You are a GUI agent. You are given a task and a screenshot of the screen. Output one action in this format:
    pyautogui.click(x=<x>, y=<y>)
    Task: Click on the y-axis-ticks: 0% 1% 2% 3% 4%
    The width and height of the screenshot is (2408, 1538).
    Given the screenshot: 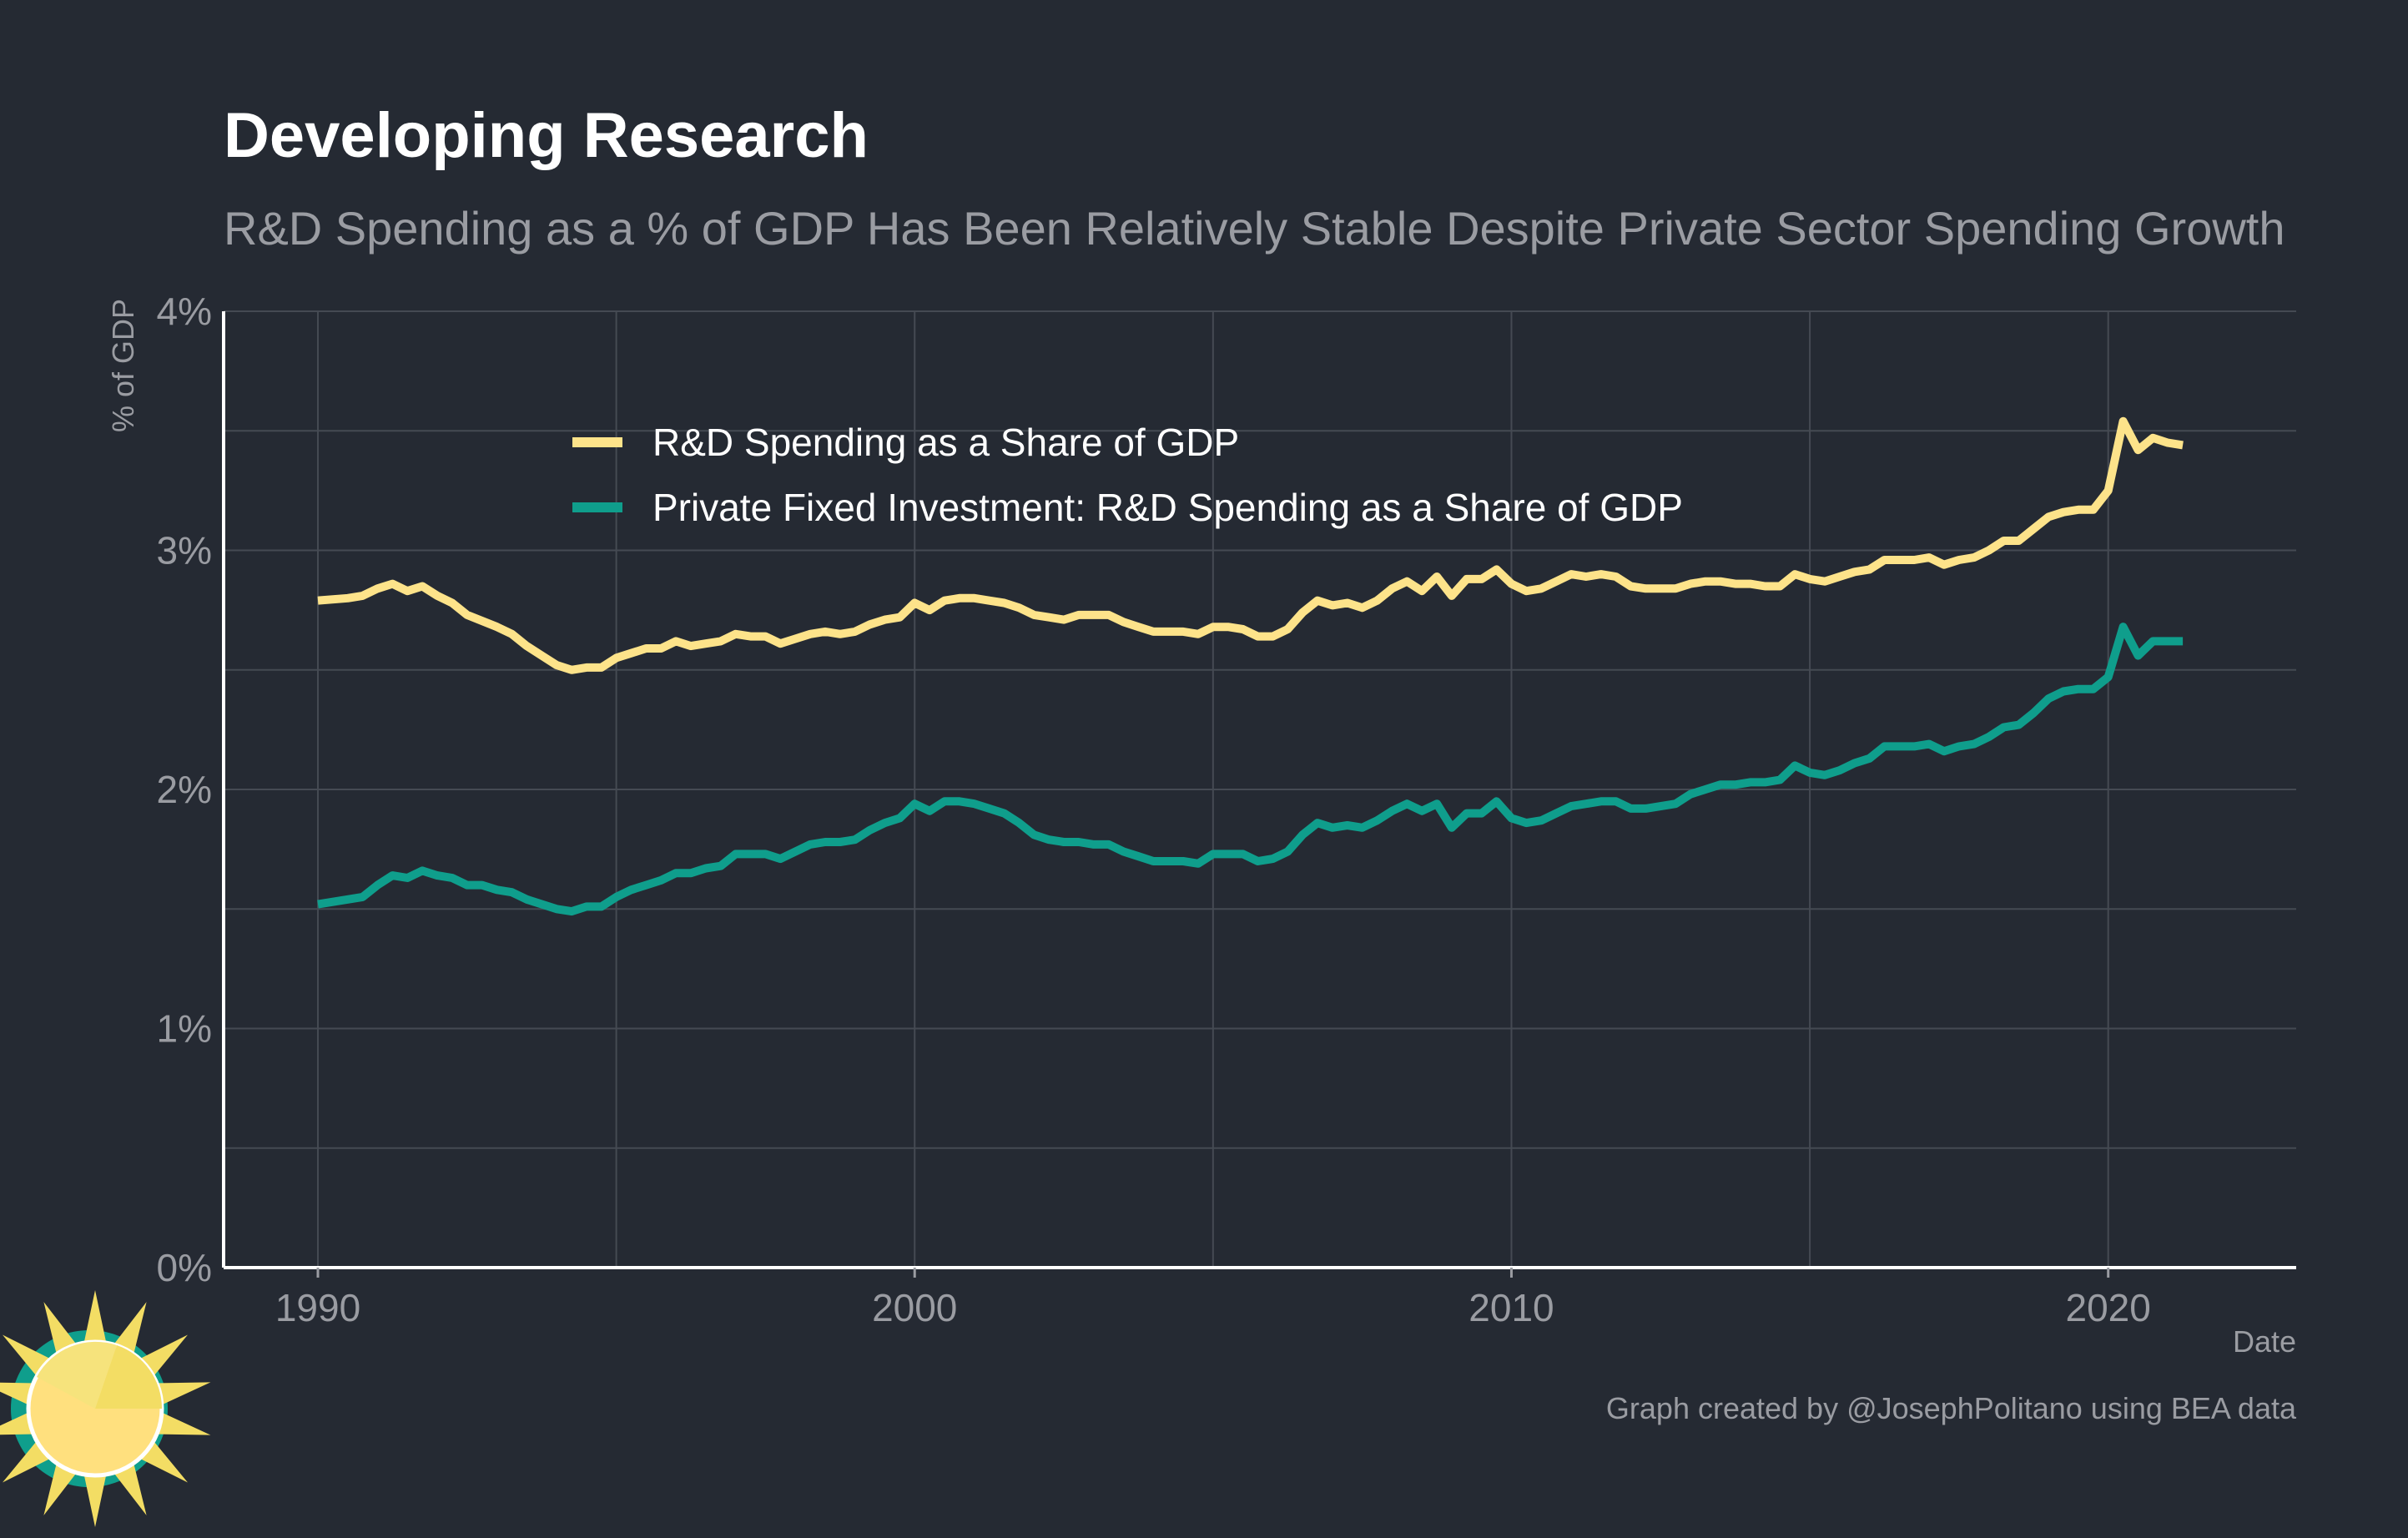 What is the action you would take?
    pyautogui.click(x=184, y=789)
    